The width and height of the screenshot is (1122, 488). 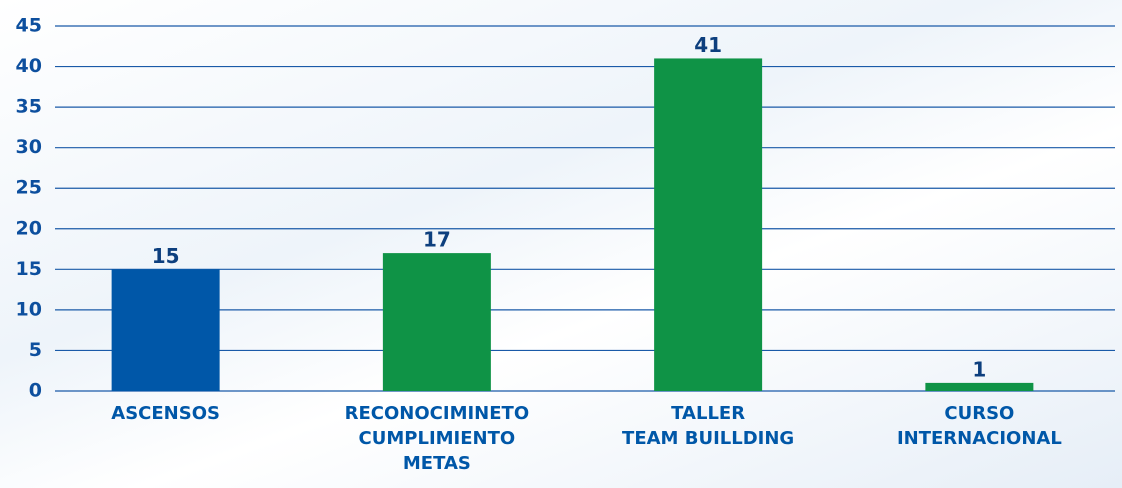 What do you see at coordinates (708, 438) in the screenshot?
I see `x-tick-label: TEAM BUILLDING` at bounding box center [708, 438].